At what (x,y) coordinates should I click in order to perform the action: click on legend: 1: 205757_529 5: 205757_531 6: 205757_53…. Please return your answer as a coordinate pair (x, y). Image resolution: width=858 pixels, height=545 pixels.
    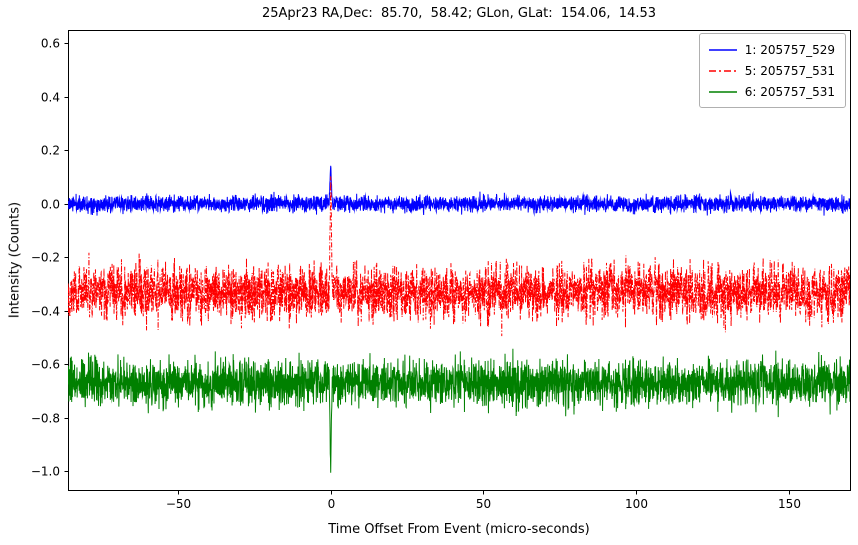
    Looking at the image, I should click on (772, 70).